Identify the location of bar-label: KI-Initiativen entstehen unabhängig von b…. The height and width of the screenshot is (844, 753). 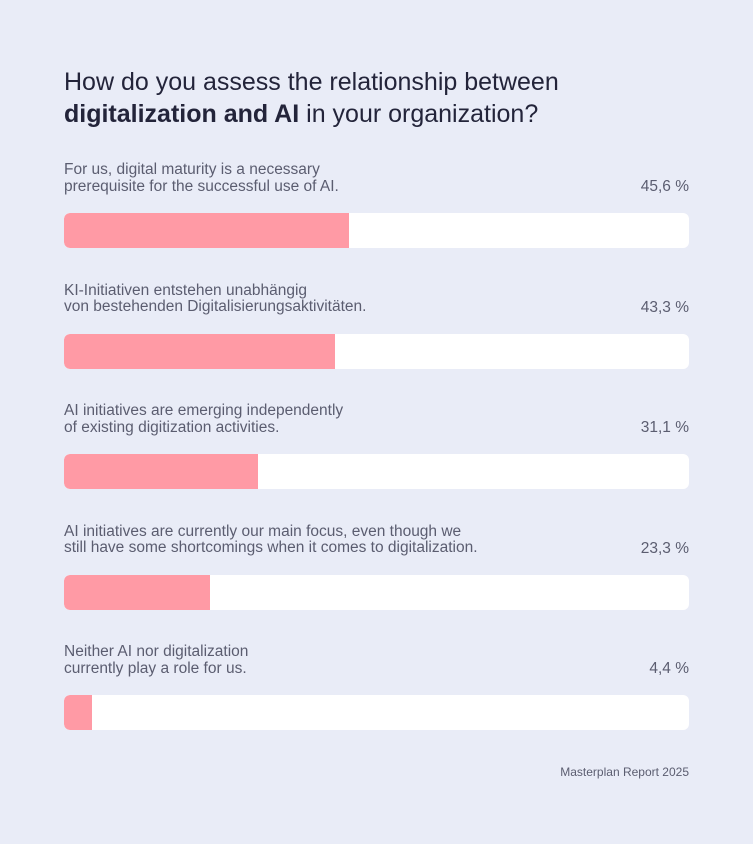
(324, 298).